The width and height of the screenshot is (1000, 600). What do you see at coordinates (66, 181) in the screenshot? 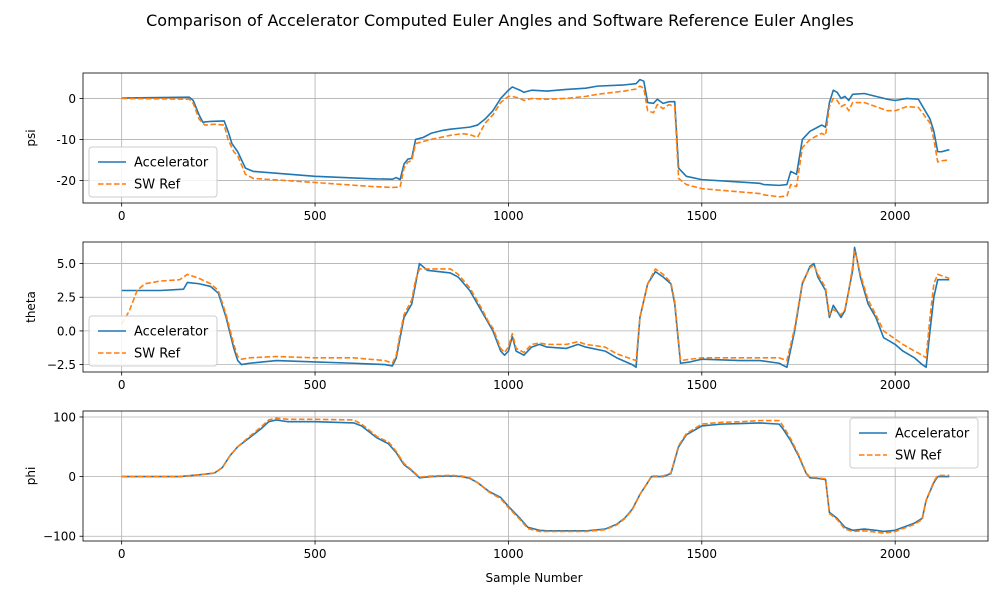
I see `y-tick-label: -20` at bounding box center [66, 181].